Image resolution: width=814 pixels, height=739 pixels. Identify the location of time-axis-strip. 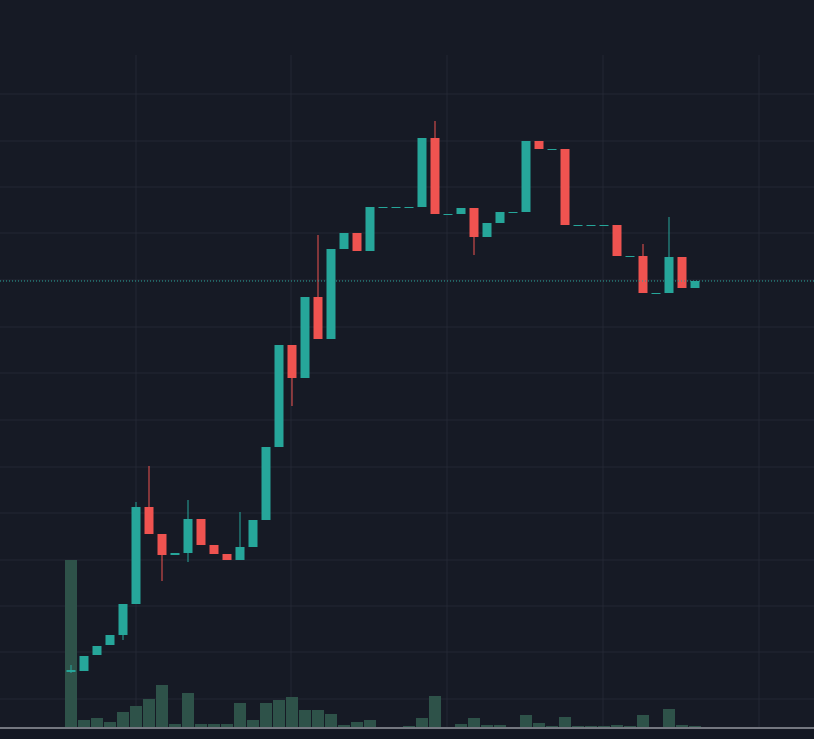
(407, 734).